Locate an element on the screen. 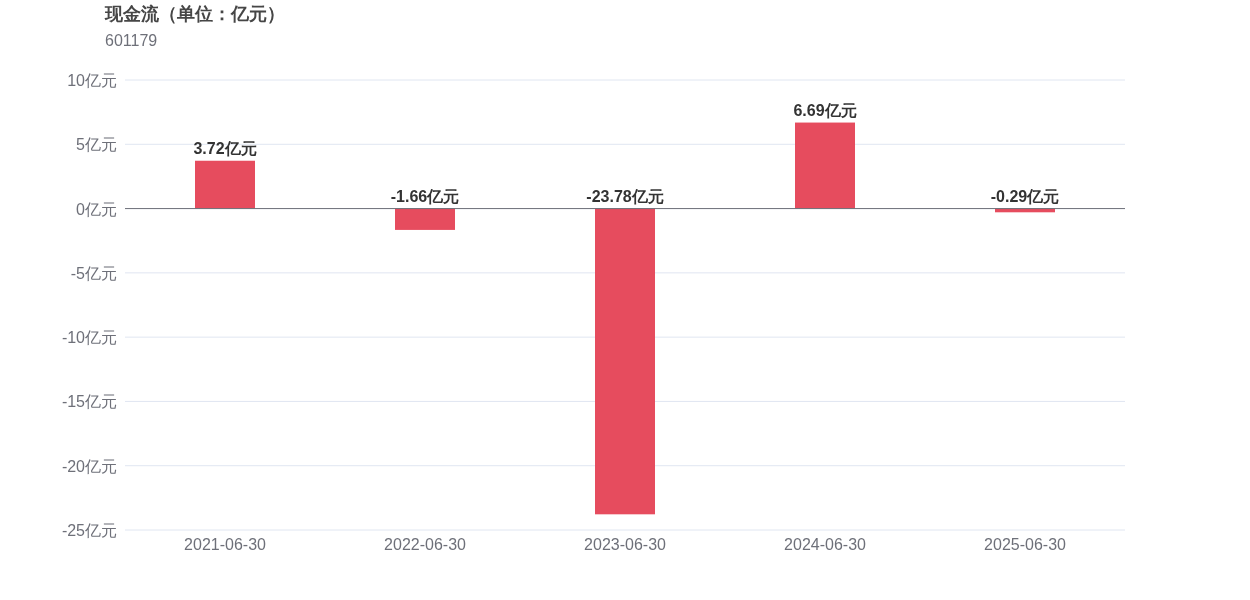  x-tick-label: 2022-06-30 is located at coordinates (425, 544).